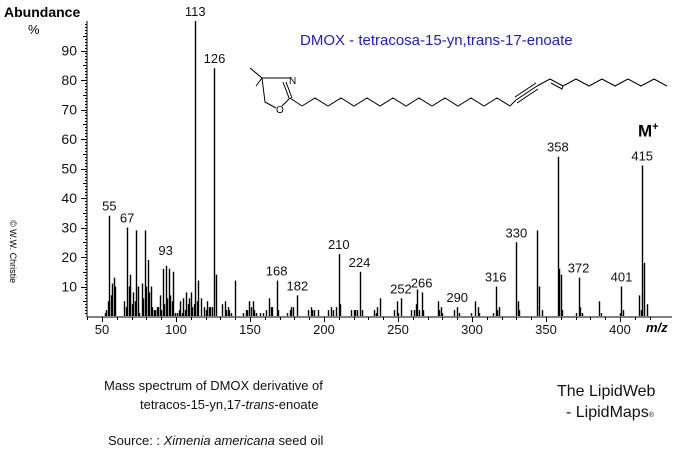 Image resolution: width=686 pixels, height=459 pixels. I want to click on peak-label: 113, so click(195, 11).